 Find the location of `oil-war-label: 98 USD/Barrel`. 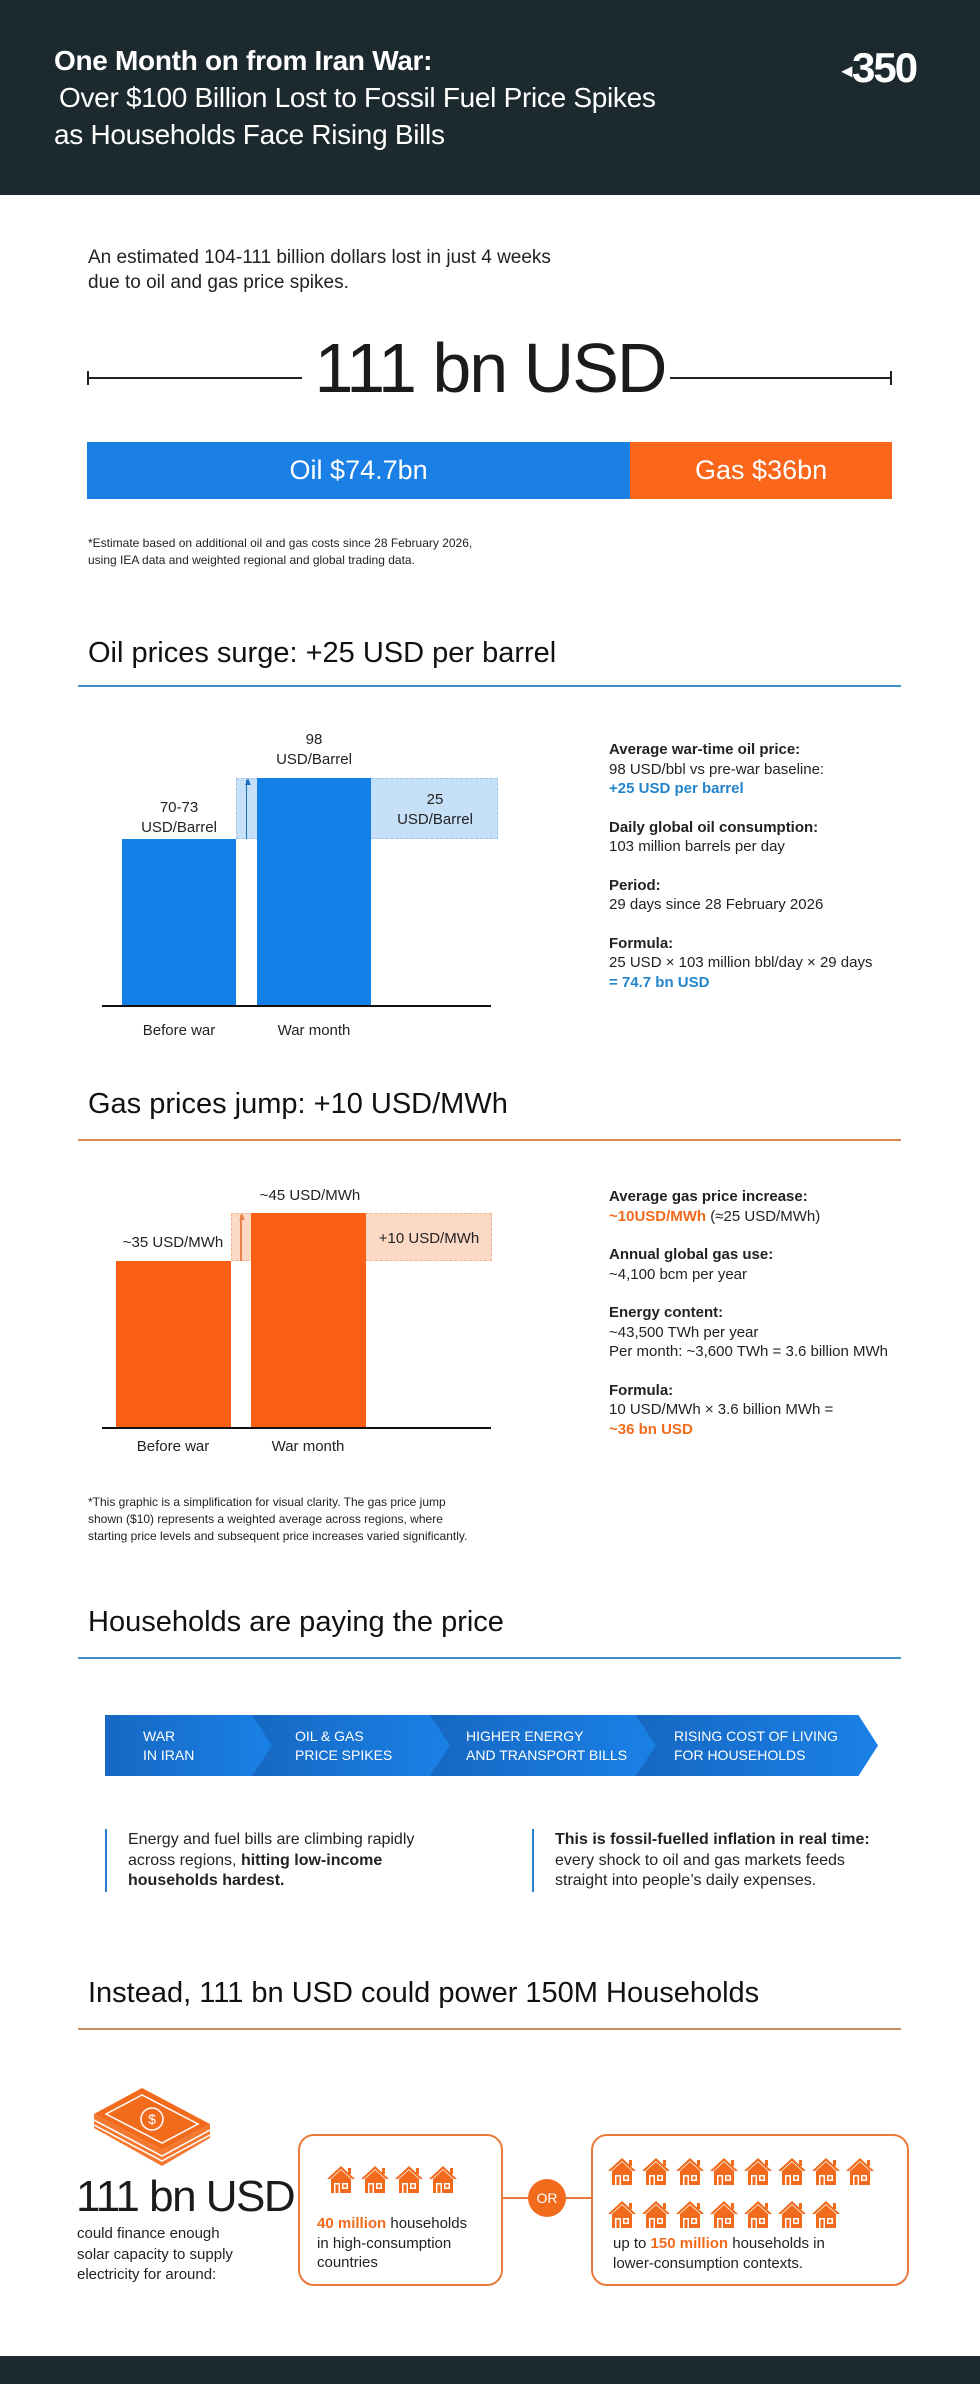

oil-war-label: 98 USD/Barrel is located at coordinates (314, 750).